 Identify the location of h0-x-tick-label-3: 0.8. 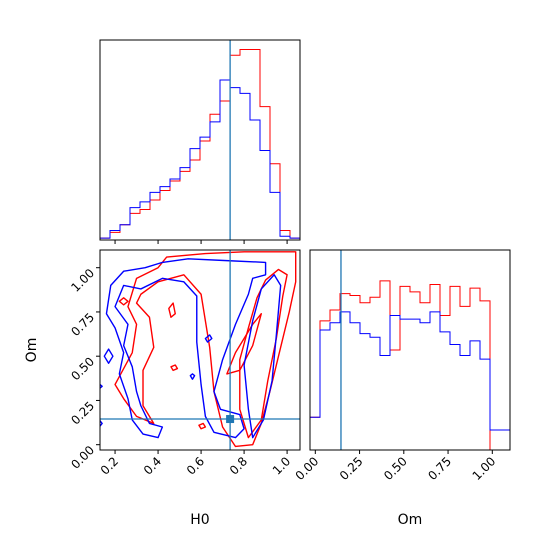
(238, 465).